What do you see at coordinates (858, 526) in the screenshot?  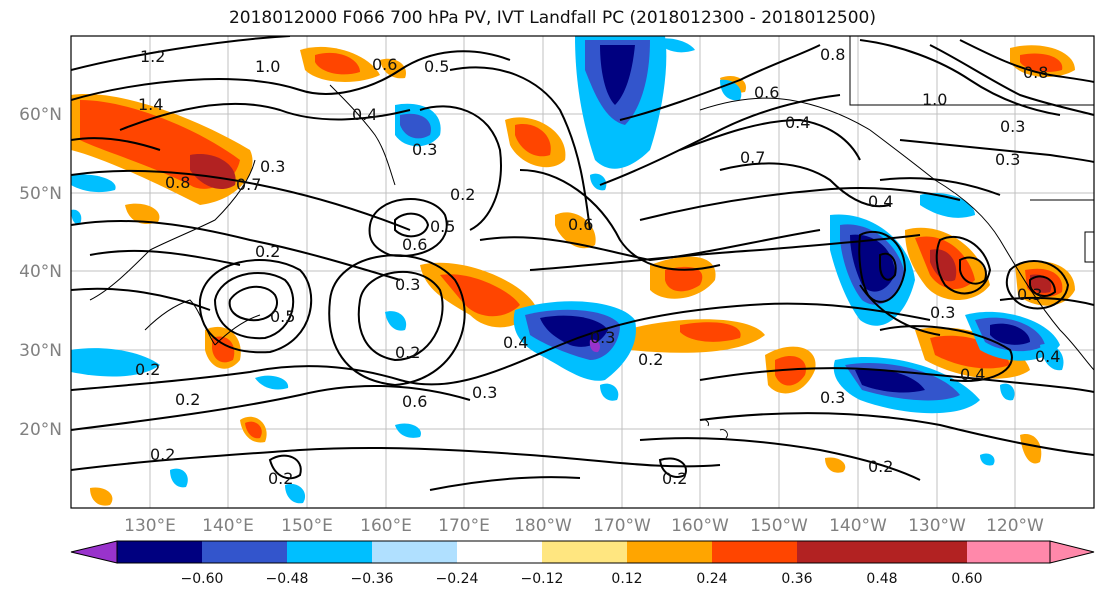 I see `lon-label: 140°W` at bounding box center [858, 526].